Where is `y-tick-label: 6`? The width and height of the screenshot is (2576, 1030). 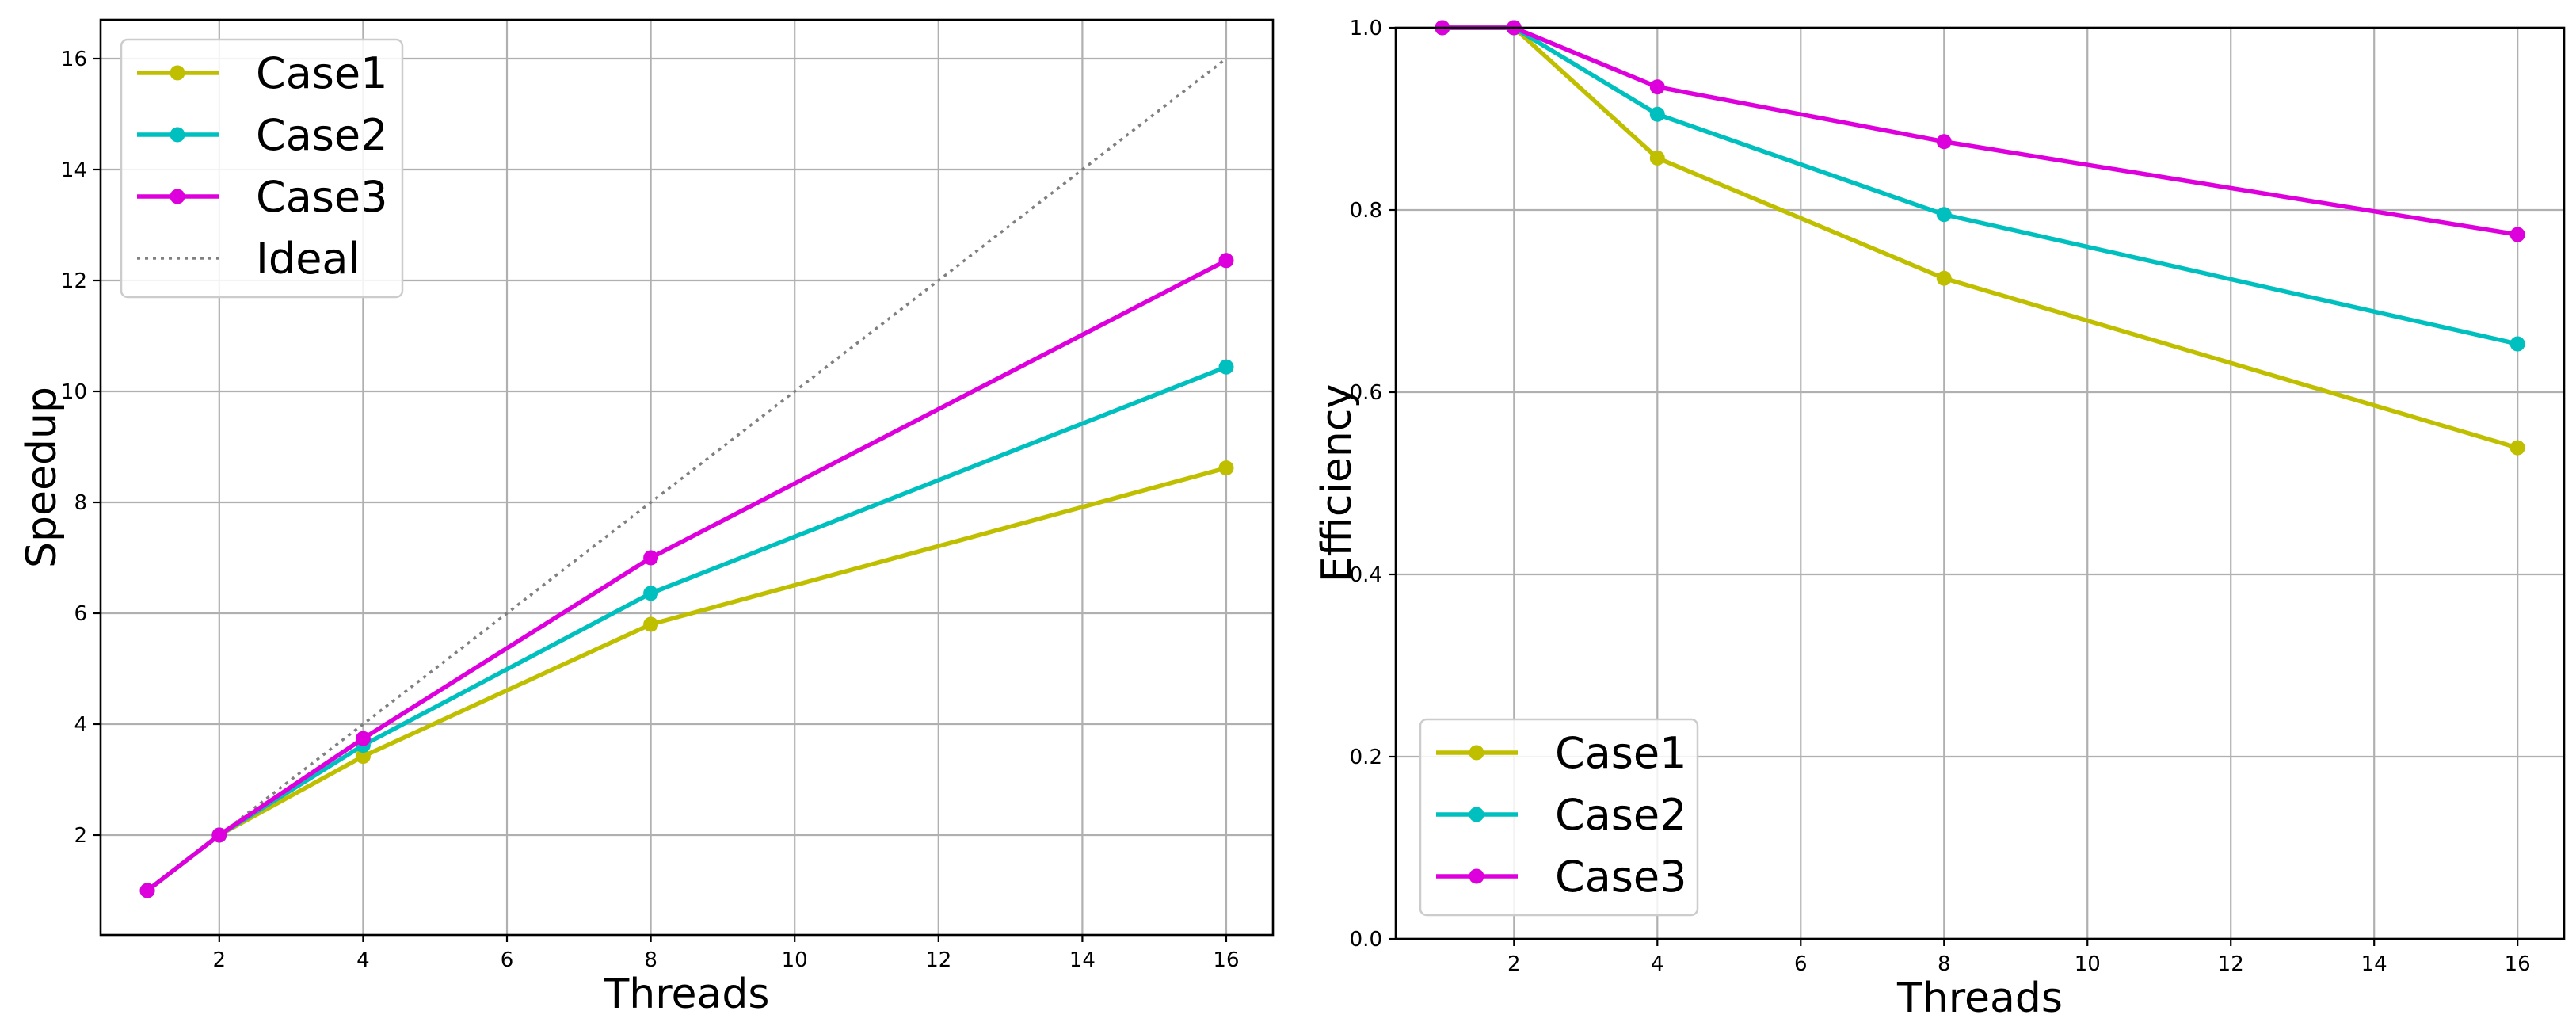
y-tick-label: 6 is located at coordinates (80, 614).